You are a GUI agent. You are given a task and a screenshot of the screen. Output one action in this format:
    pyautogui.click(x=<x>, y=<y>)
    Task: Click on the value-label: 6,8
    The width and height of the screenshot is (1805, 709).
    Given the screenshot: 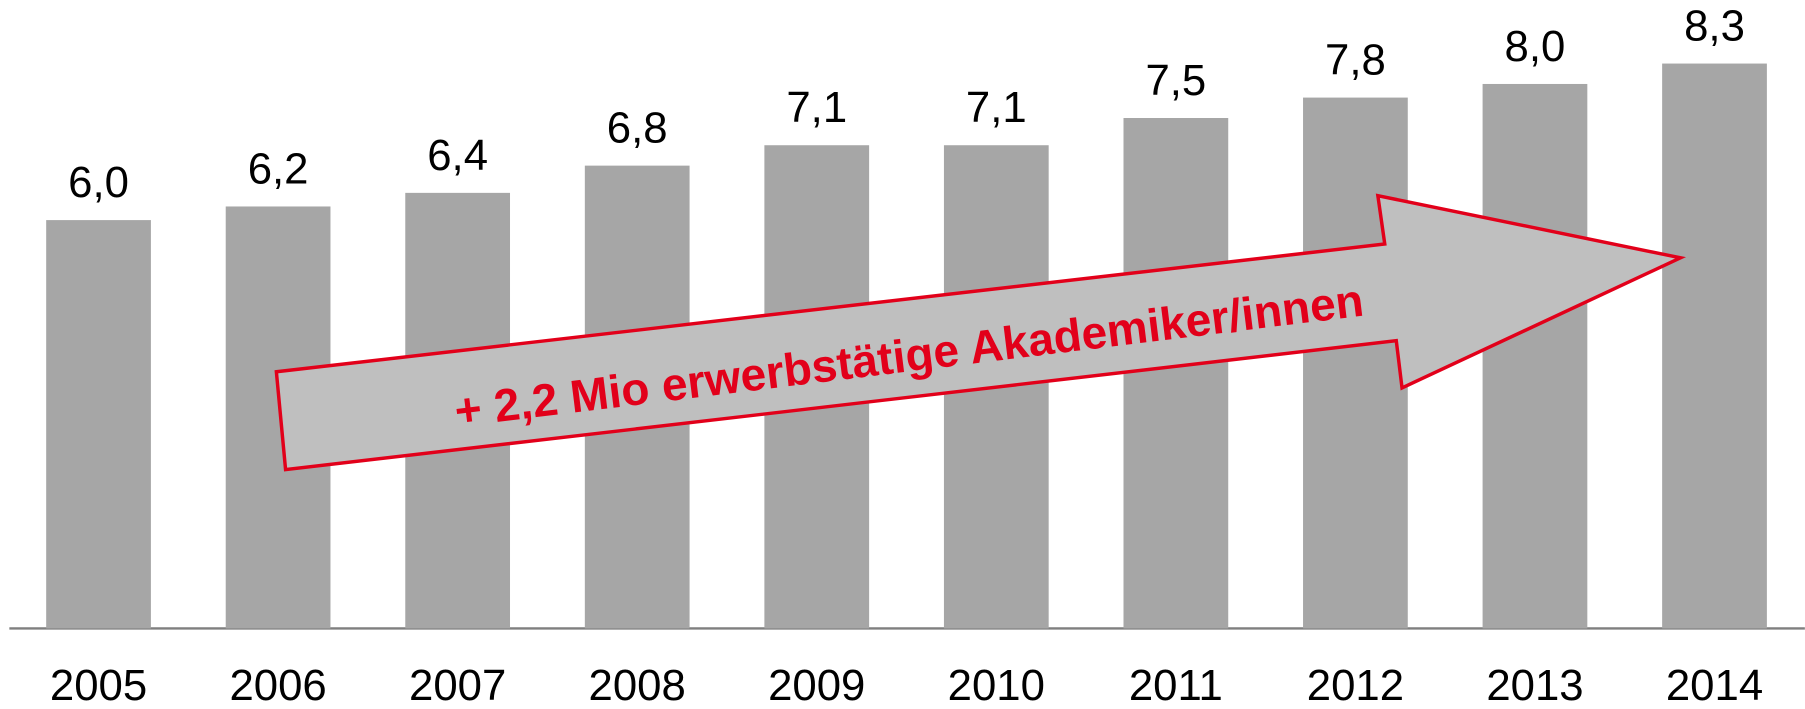 What is the action you would take?
    pyautogui.click(x=637, y=128)
    